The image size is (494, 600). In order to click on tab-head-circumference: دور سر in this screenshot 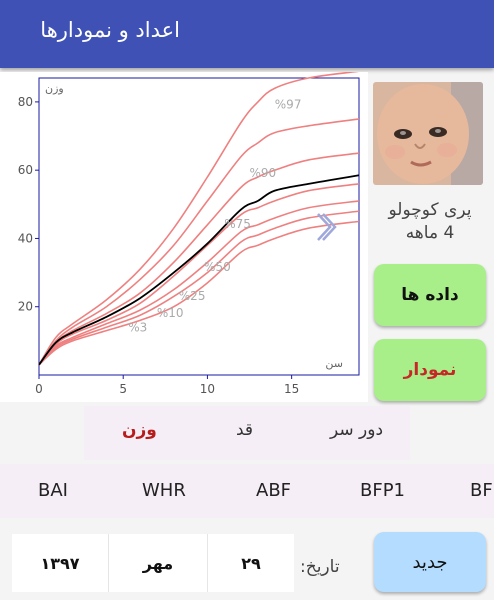, I will do `click(357, 430)`.